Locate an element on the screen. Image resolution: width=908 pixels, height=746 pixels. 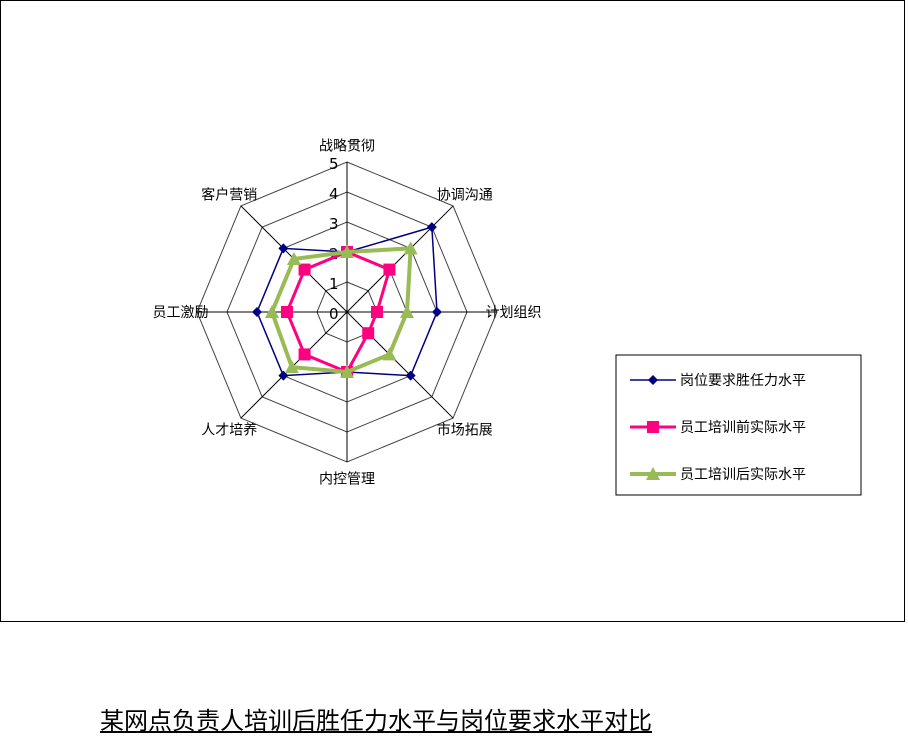
category-label: 人才培养 is located at coordinates (229, 431).